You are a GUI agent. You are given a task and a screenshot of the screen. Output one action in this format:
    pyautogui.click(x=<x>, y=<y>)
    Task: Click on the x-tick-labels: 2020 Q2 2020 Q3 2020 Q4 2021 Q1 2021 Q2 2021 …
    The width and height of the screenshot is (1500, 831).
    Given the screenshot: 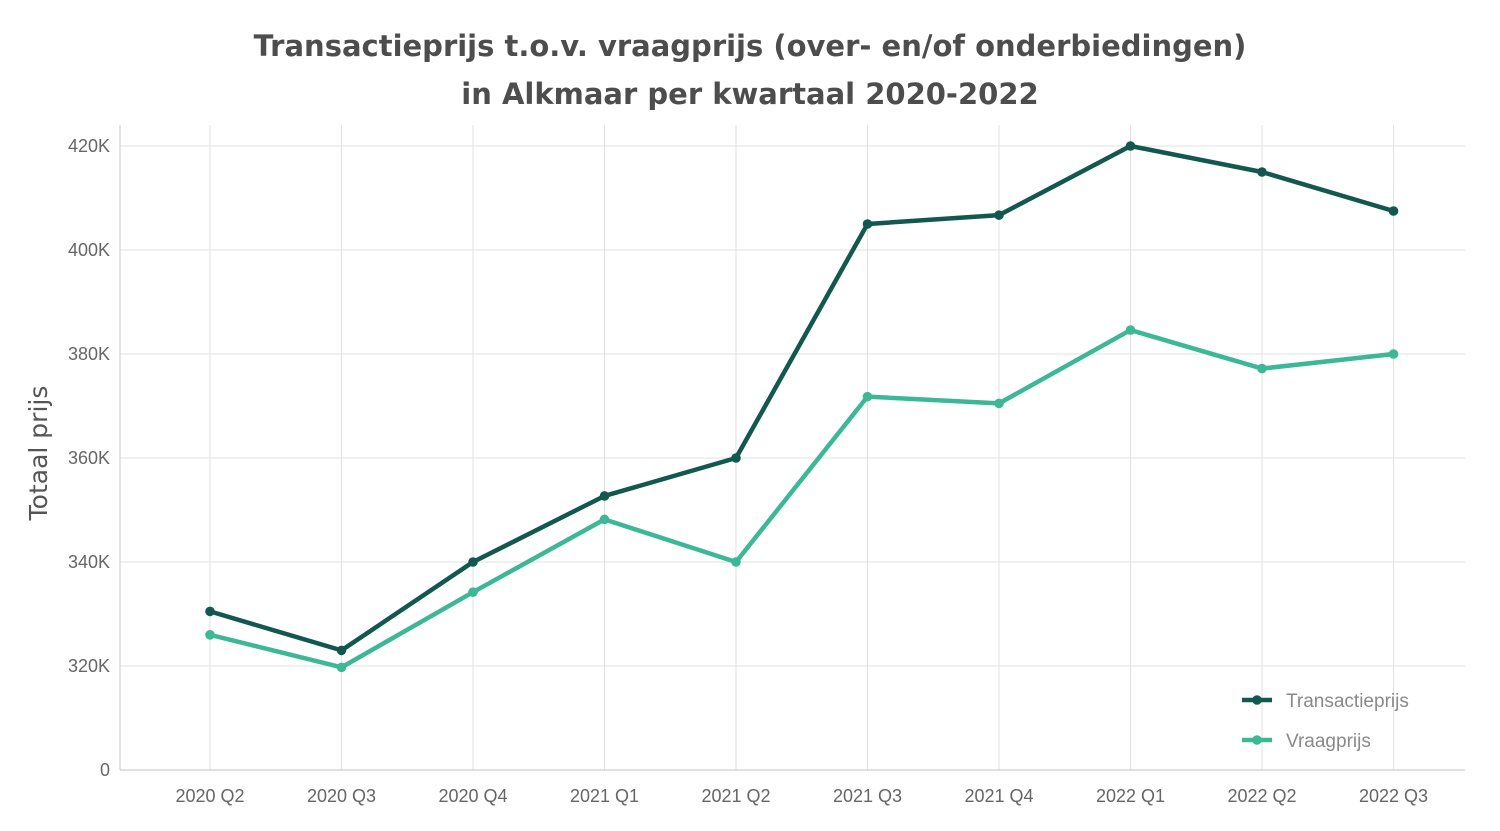 What is the action you would take?
    pyautogui.click(x=801, y=796)
    